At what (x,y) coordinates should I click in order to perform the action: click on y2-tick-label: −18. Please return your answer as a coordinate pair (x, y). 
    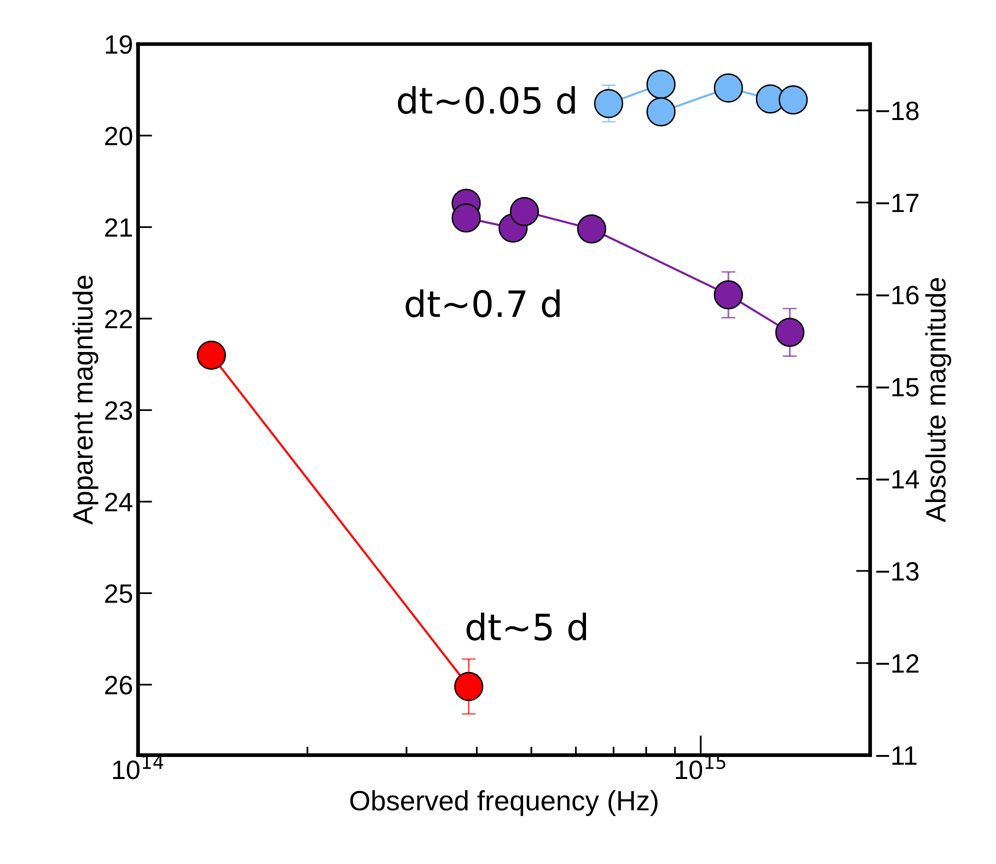
    Looking at the image, I should click on (897, 111).